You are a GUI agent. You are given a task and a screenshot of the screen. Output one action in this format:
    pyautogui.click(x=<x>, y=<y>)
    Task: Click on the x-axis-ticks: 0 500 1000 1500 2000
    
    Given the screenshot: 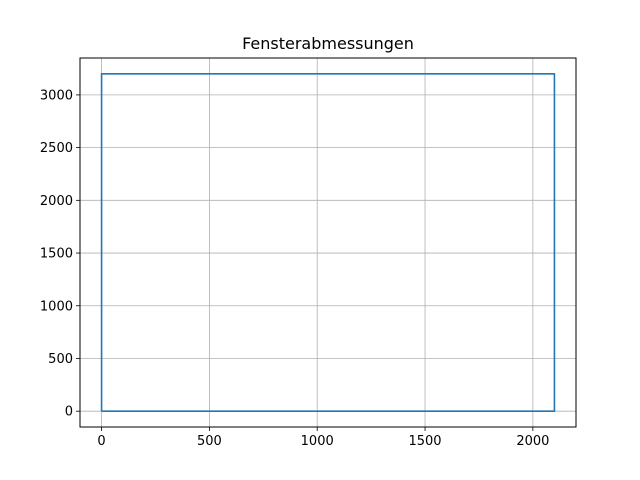 What is the action you would take?
    pyautogui.click(x=323, y=438)
    